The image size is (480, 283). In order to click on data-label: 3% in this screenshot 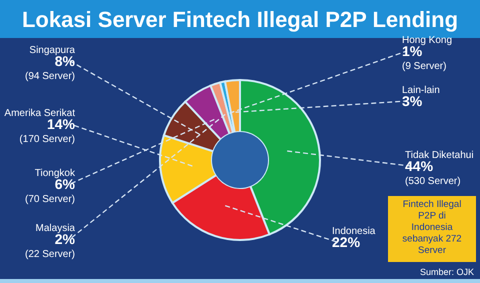, I will do `click(412, 101)`.